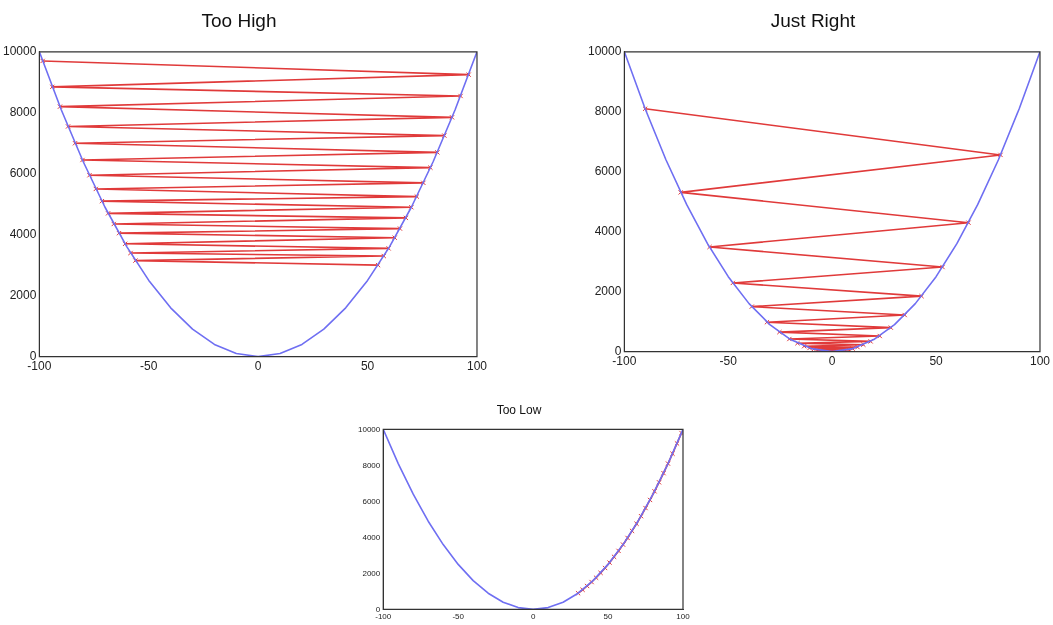 The width and height of the screenshot is (1053, 625). What do you see at coordinates (378, 609) in the screenshot?
I see `y-tick-label: 0` at bounding box center [378, 609].